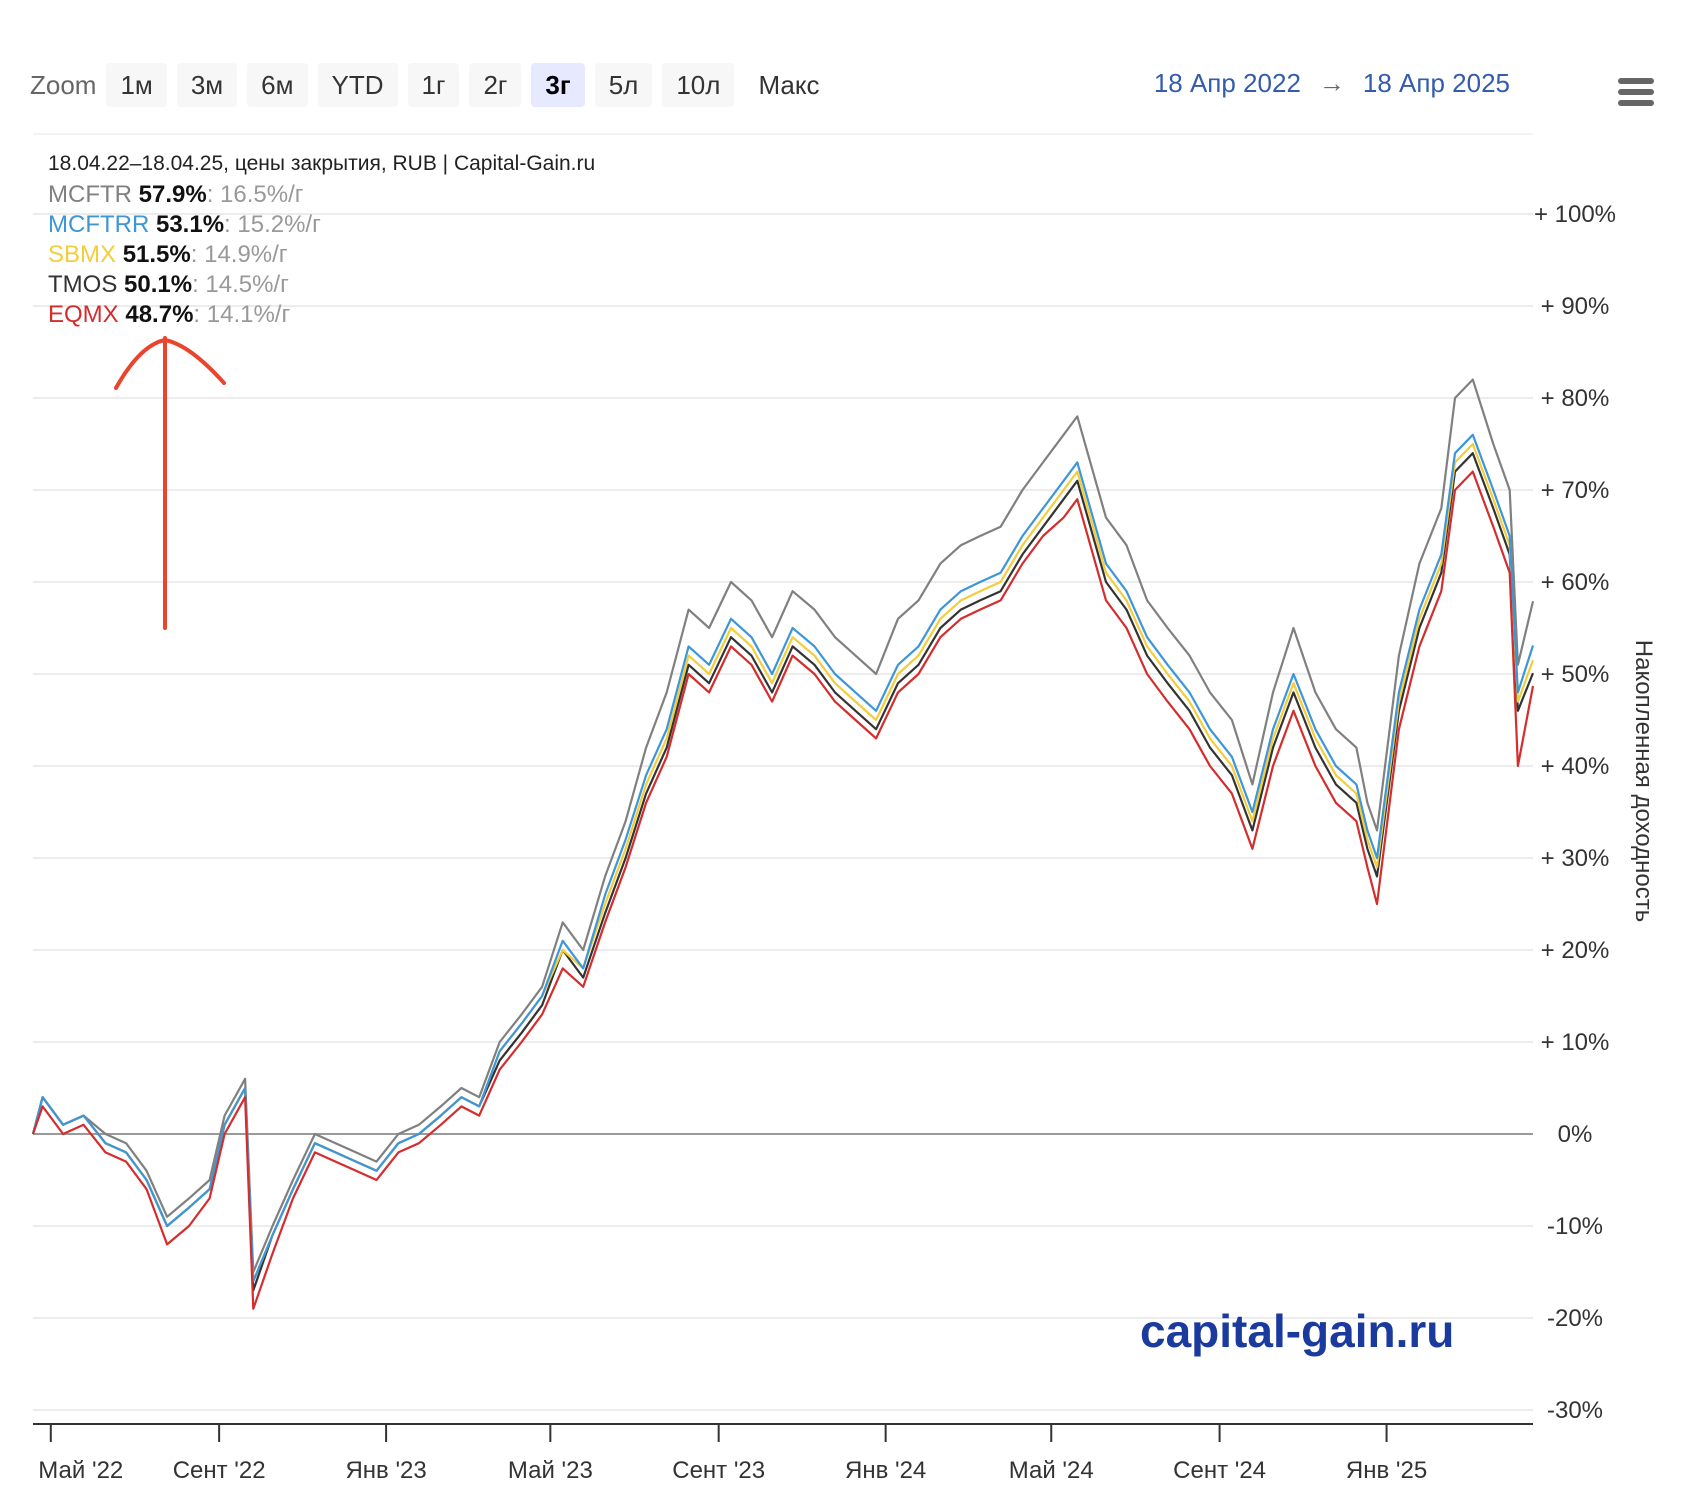 Image resolution: width=1688 pixels, height=1494 pixels. I want to click on y-tick-label: + 90%, so click(1575, 306).